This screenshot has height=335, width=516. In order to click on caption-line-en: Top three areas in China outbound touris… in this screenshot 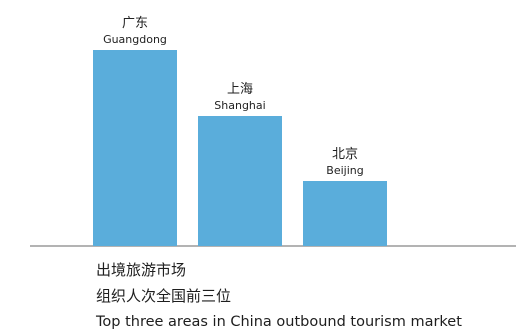, I will do `click(279, 322)`.